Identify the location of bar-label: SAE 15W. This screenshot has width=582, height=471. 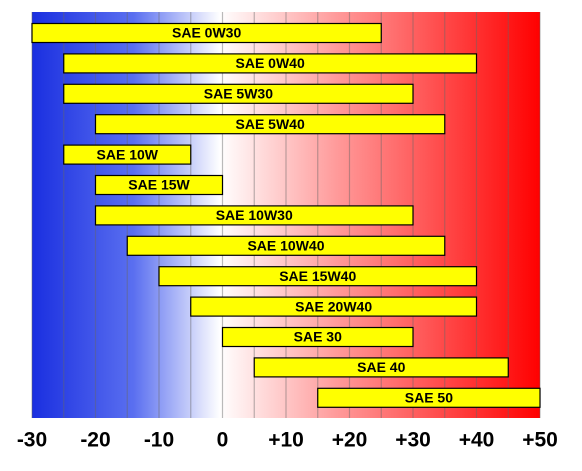
(159, 185).